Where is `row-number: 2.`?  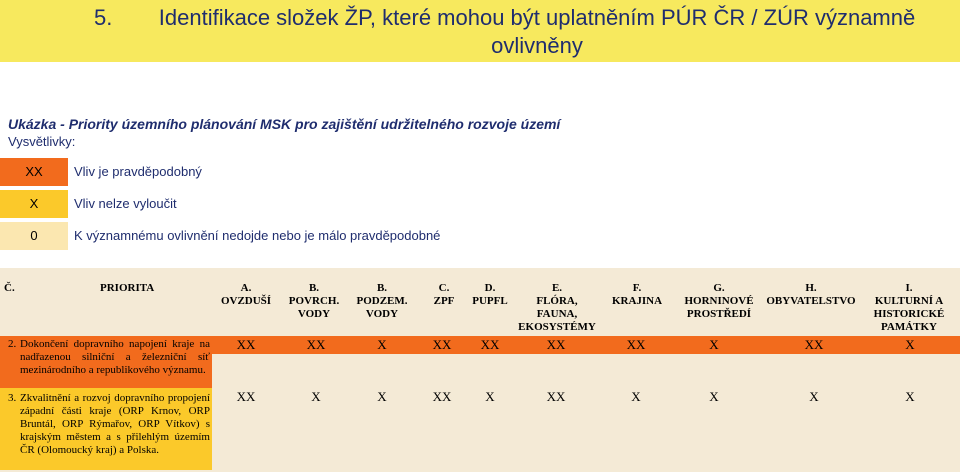 row-number: 2. is located at coordinates (12, 344).